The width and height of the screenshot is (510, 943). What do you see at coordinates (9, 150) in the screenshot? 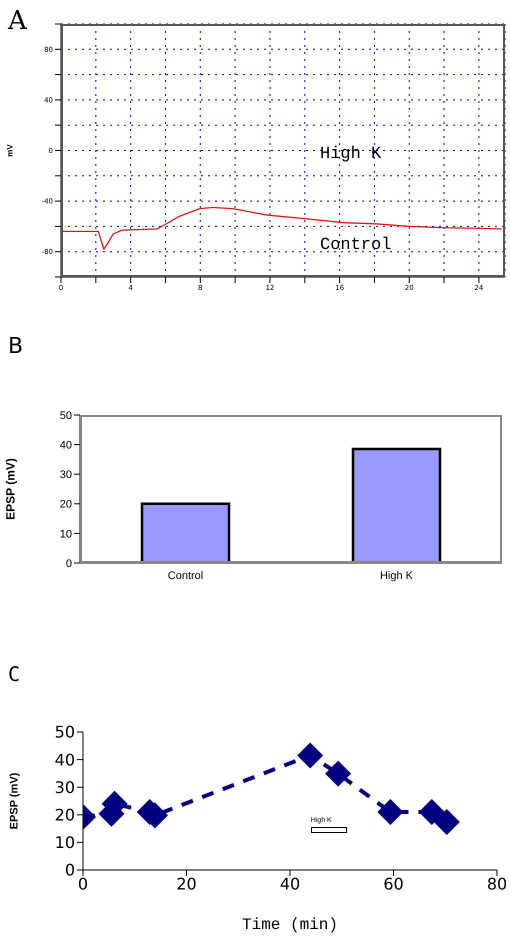
I see `y-axis-title: mV` at bounding box center [9, 150].